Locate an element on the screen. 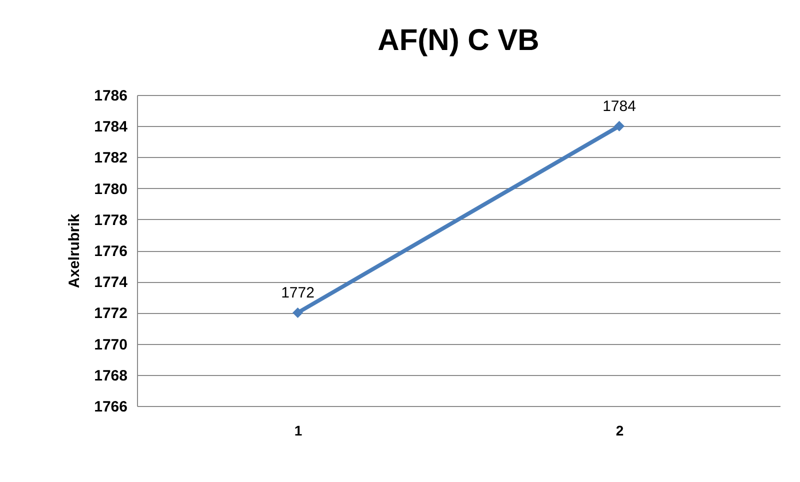 This screenshot has height=482, width=800. y-tick-label: 1766 is located at coordinates (111, 407).